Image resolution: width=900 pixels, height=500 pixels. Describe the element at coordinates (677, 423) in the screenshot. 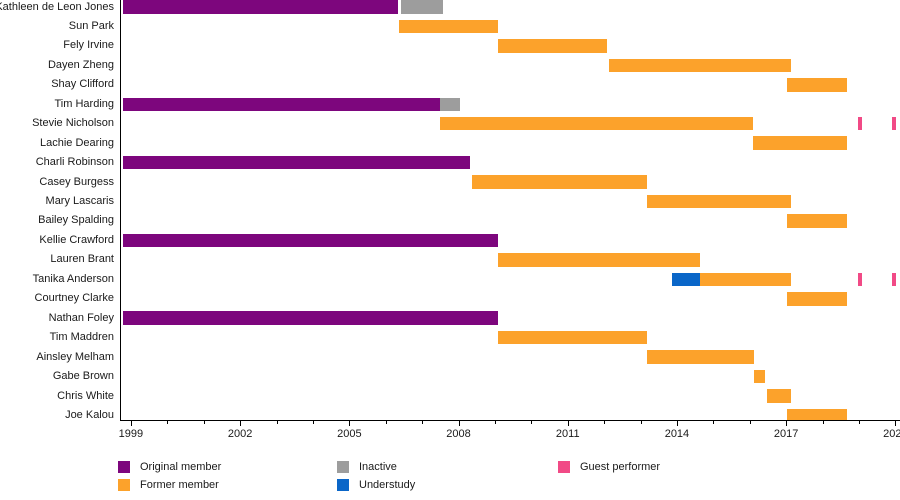

I see `x-major-tick-2014` at that location.